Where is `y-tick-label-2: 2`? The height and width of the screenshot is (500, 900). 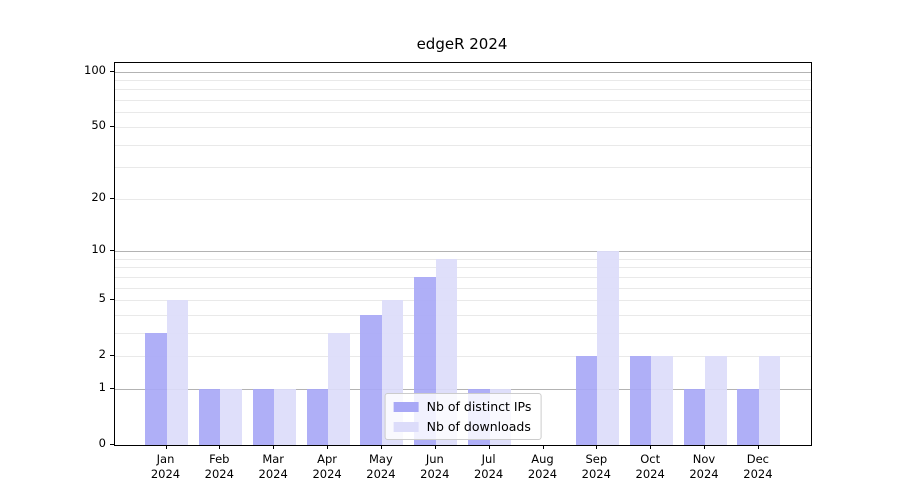
y-tick-label-2: 2 is located at coordinates (102, 354).